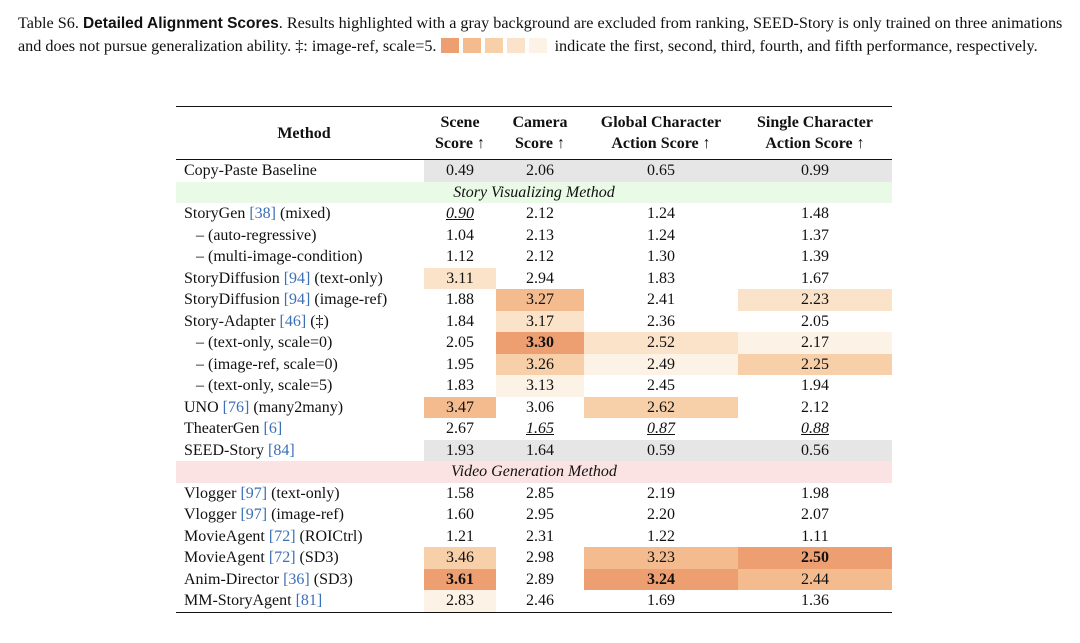  I want to click on method-name: MovieAgent [72] (ROICtrl), so click(273, 536).